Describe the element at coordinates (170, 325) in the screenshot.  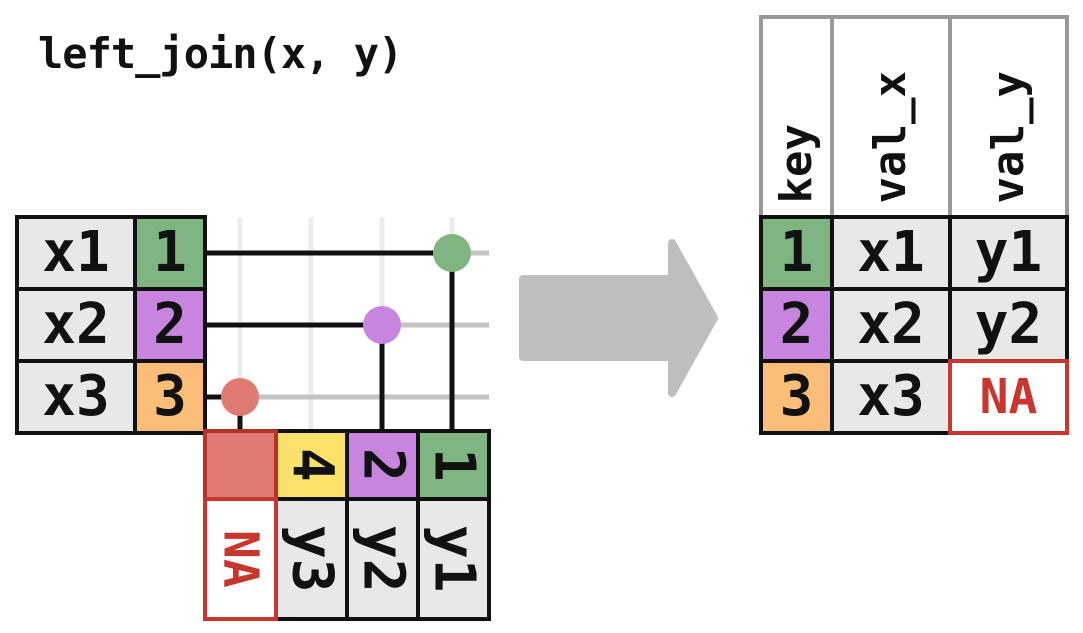
I see `x-table-key-cell: 2` at that location.